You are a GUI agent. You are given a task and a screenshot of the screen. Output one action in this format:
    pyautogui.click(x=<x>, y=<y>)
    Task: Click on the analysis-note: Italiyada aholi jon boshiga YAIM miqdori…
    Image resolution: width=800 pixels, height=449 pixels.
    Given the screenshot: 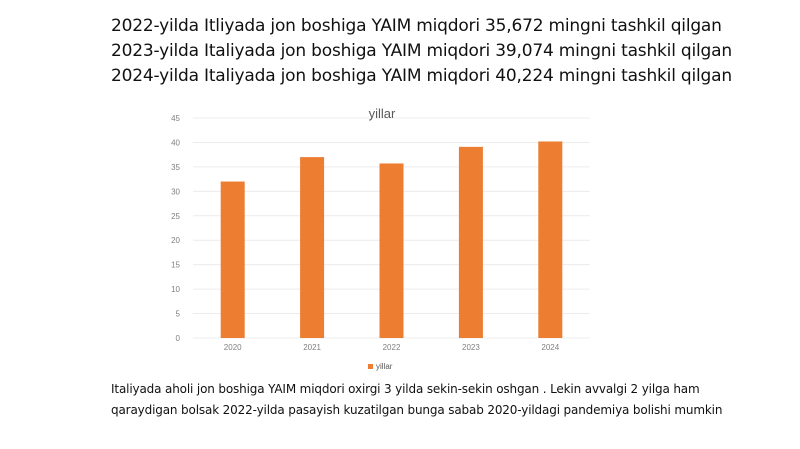 What is the action you would take?
    pyautogui.click(x=451, y=400)
    